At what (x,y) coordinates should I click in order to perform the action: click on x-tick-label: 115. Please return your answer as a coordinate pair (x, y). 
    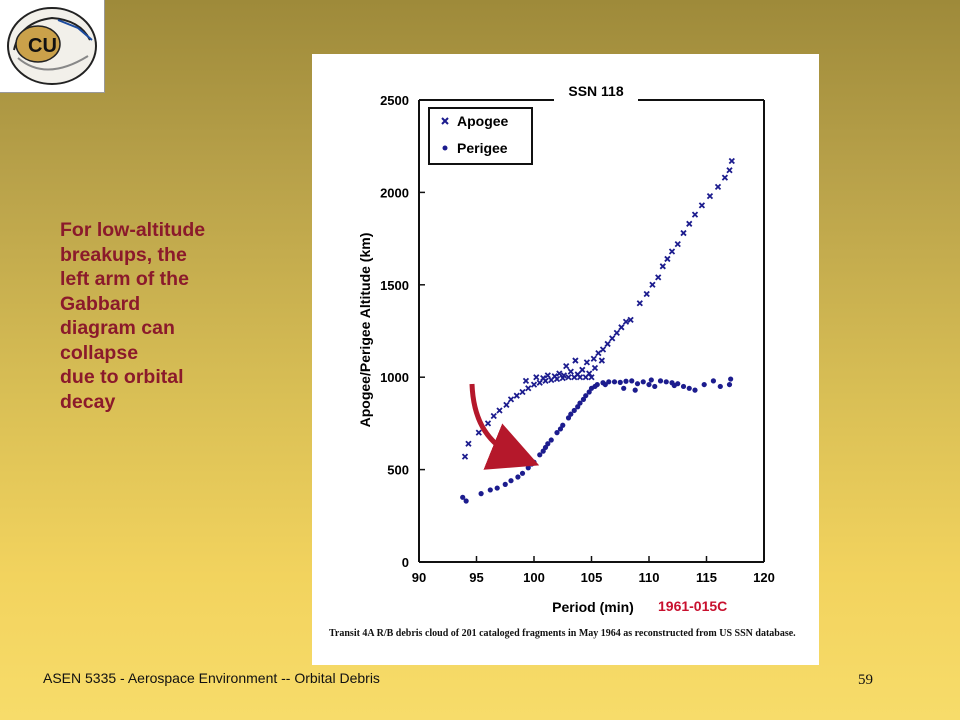
    Looking at the image, I should click on (706, 577).